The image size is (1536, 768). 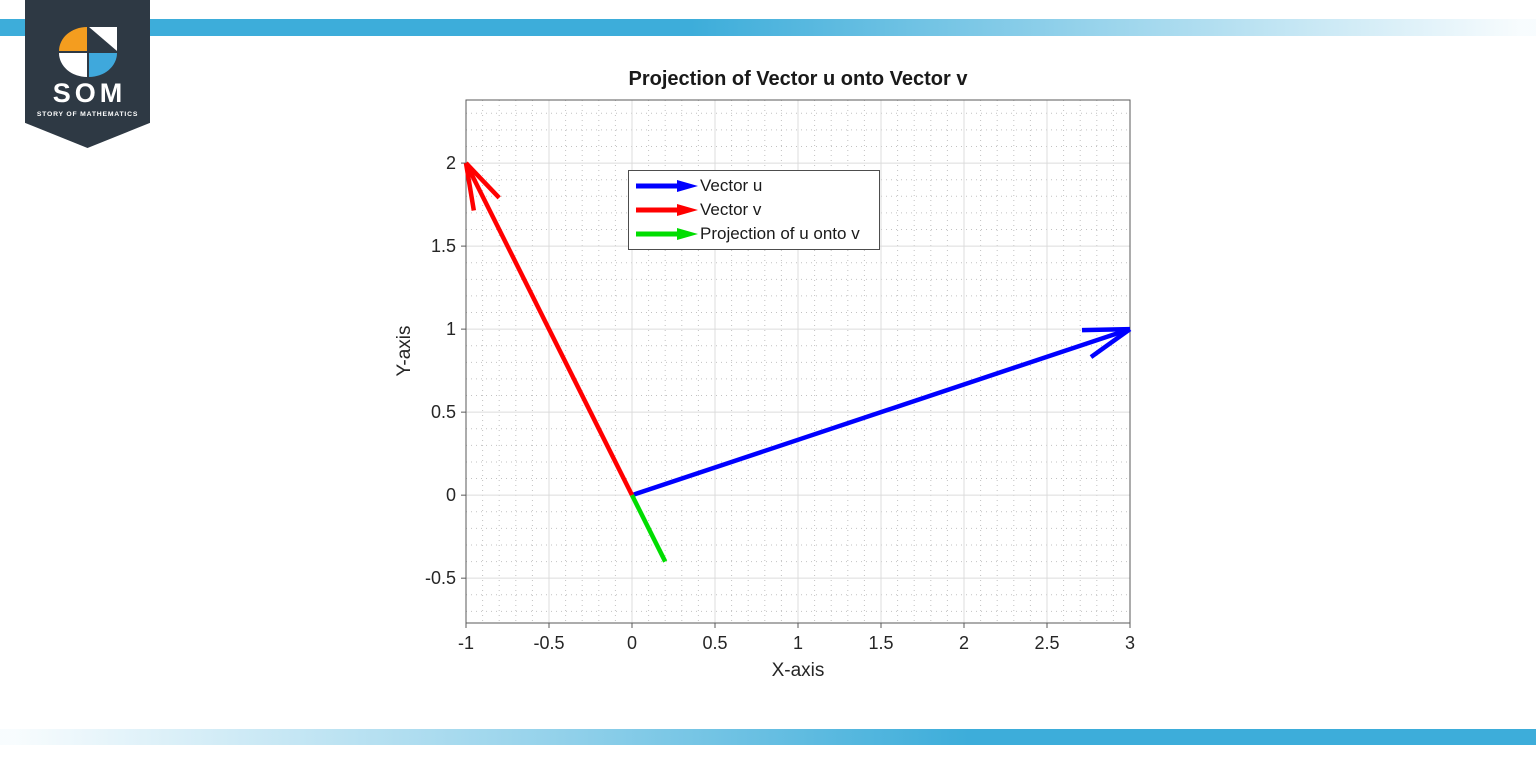 I want to click on x-axis-label: X-axis, so click(x=798, y=670).